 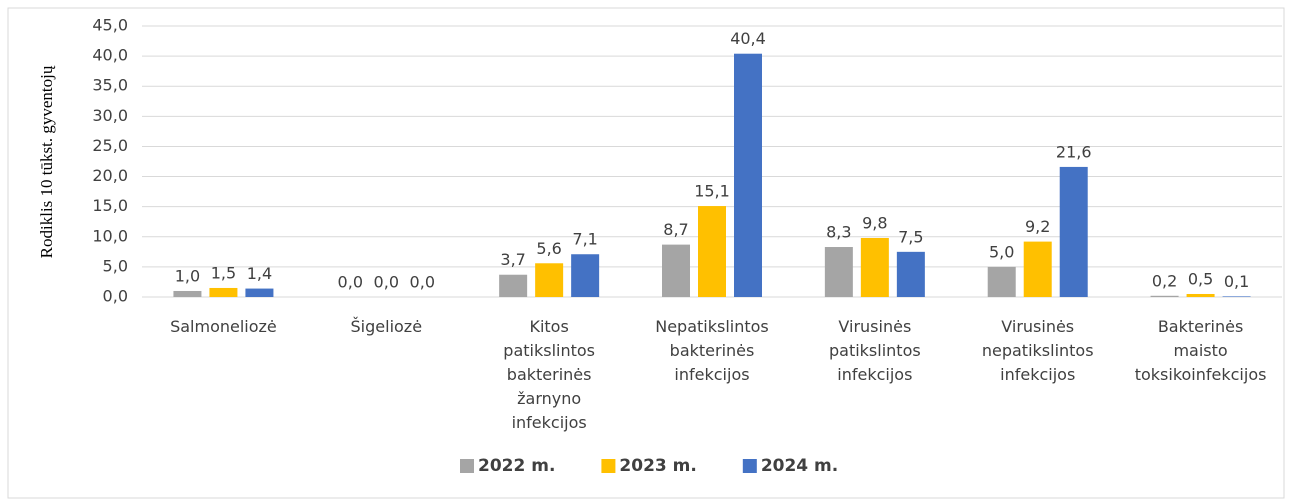 I want to click on y-tick-label: 30,0, so click(x=110, y=115).